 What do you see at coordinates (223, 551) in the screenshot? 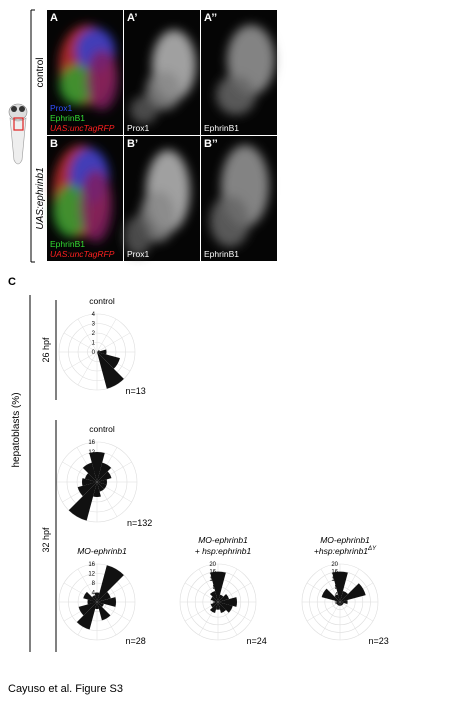
I see `plot-title: + hsp:ephrinb1` at bounding box center [223, 551].